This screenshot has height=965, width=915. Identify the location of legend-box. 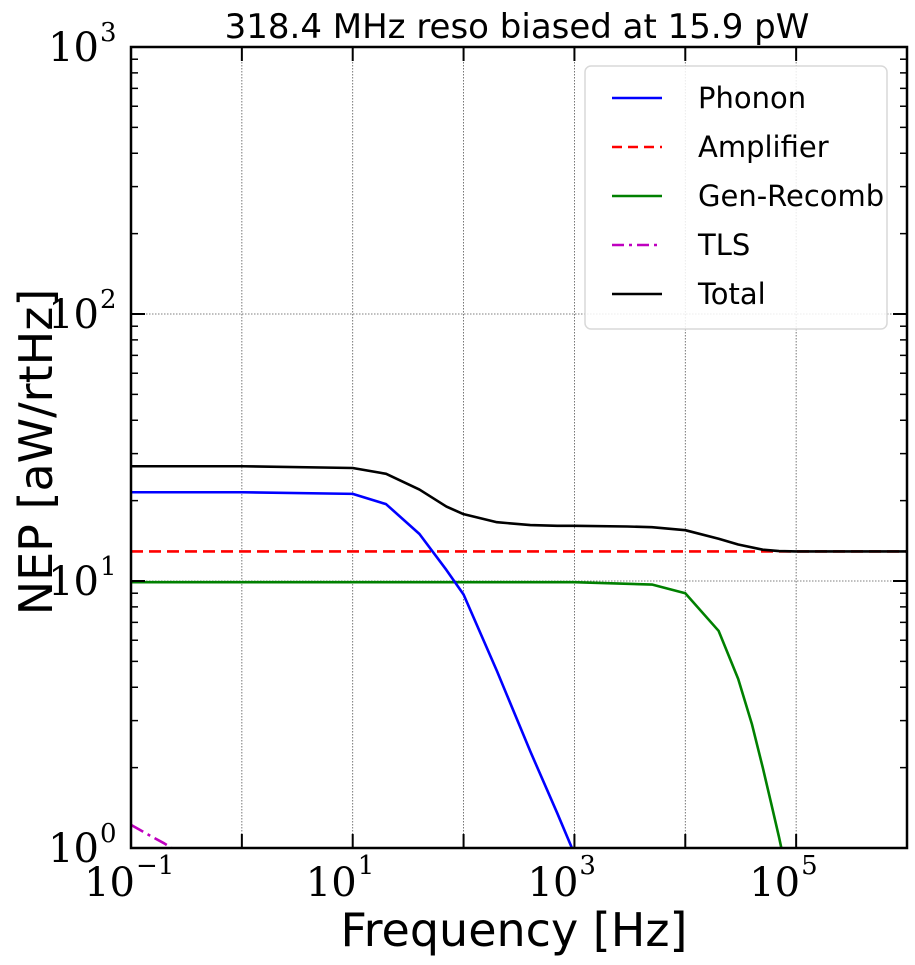
(736, 197).